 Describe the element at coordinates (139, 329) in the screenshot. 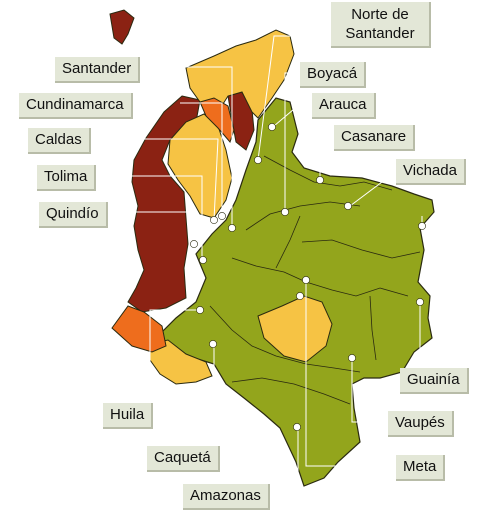

I see `region-orange-sw` at that location.